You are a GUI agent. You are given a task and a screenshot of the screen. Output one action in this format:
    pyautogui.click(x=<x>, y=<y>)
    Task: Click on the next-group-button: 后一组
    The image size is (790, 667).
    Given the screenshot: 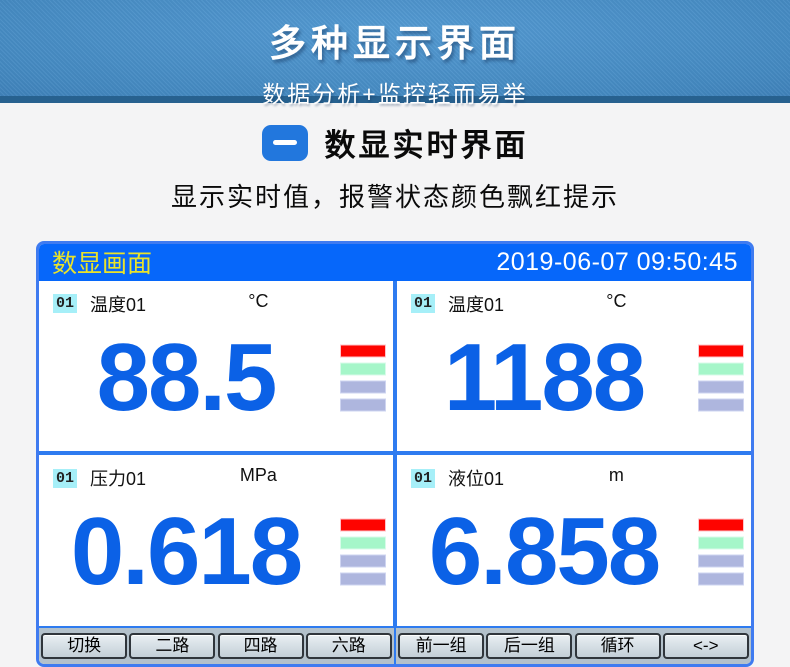 What is the action you would take?
    pyautogui.click(x=529, y=645)
    